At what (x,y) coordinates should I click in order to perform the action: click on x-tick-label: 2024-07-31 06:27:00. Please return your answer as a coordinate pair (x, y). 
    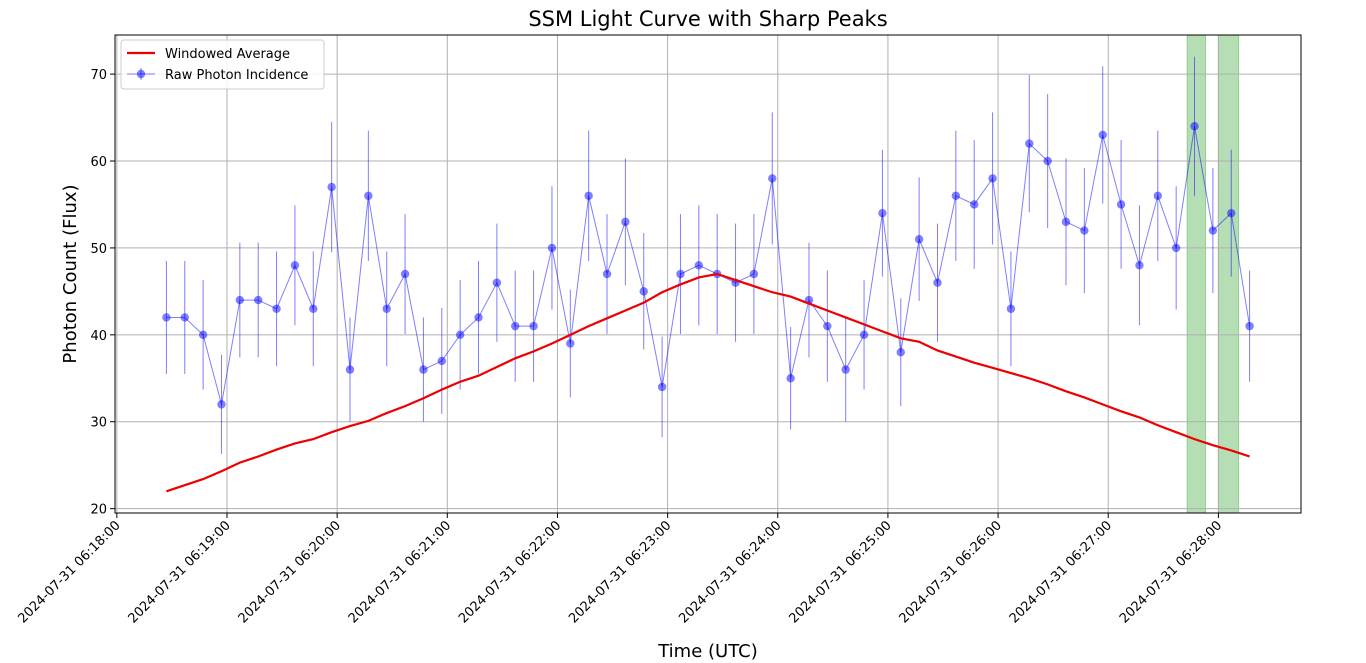
    Looking at the image, I should click on (1061, 572).